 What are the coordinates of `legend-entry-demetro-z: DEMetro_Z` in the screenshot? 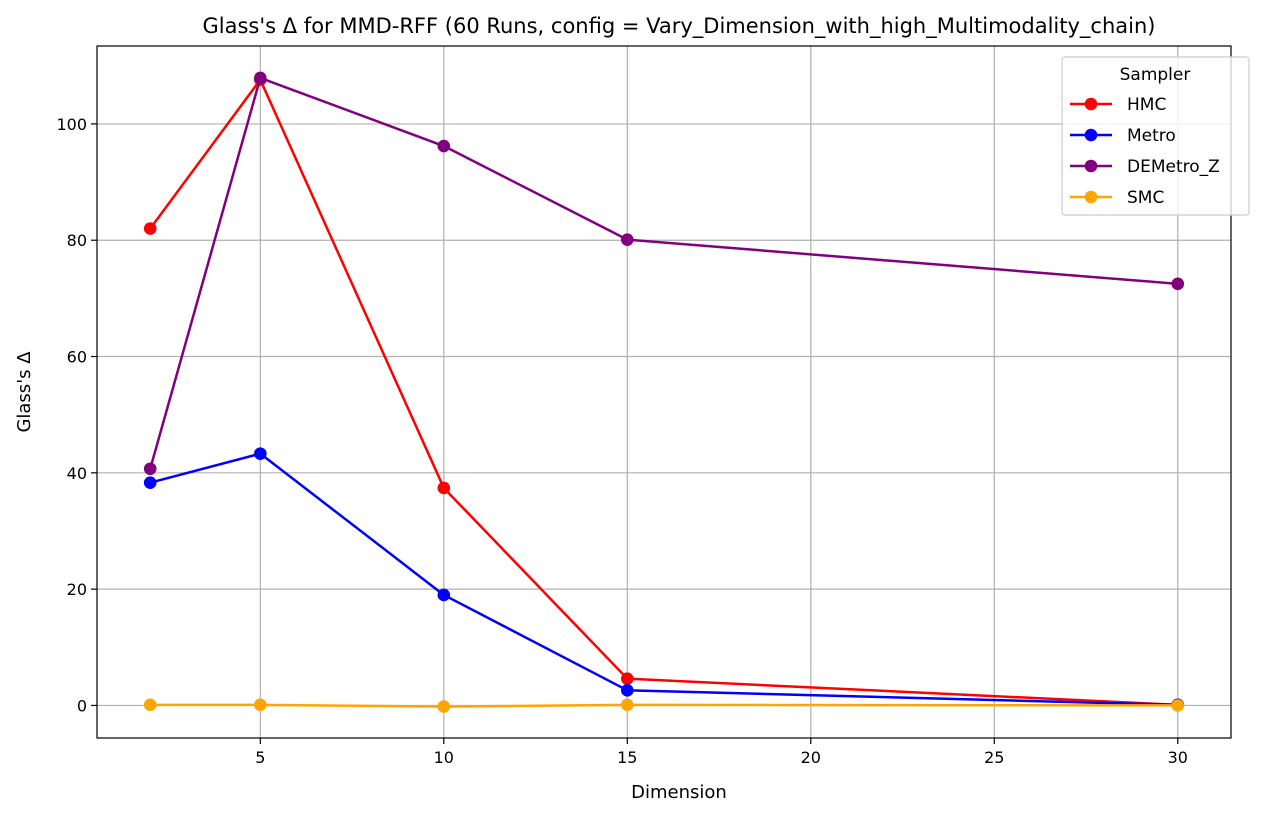 It's located at (1145, 167).